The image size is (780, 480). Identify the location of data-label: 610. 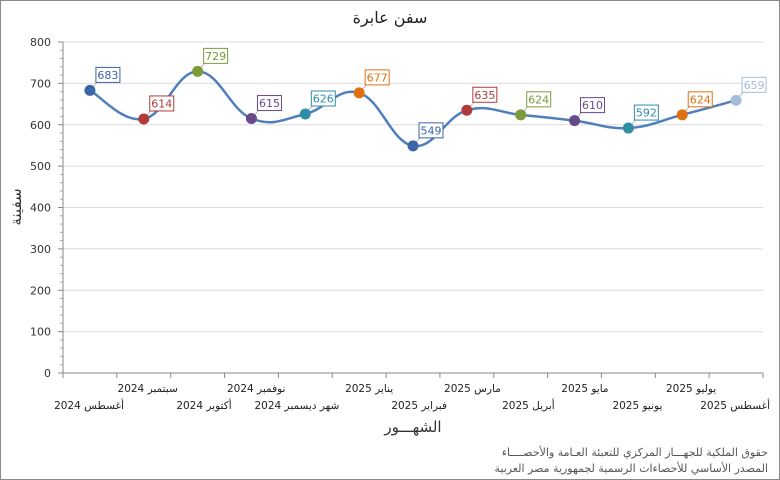
(592, 105).